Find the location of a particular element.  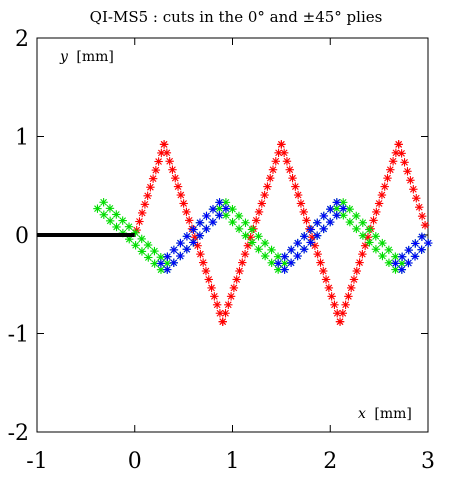

x-axis-label: x [mm] is located at coordinates (385, 414).